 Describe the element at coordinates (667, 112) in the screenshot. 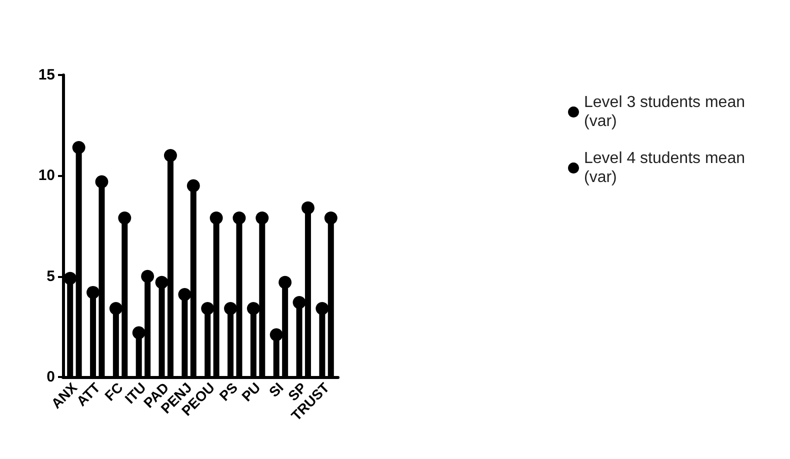

I see `legend-label: Level 3 students mean (var)` at that location.